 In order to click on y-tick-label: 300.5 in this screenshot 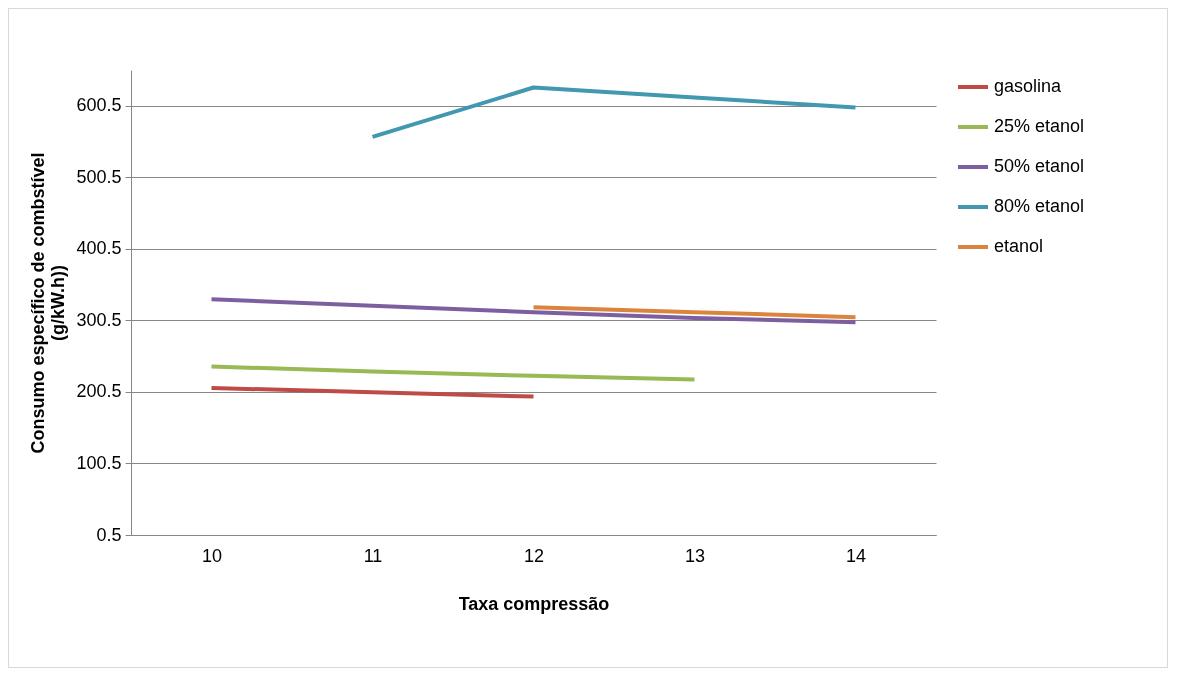, I will do `click(99, 319)`.